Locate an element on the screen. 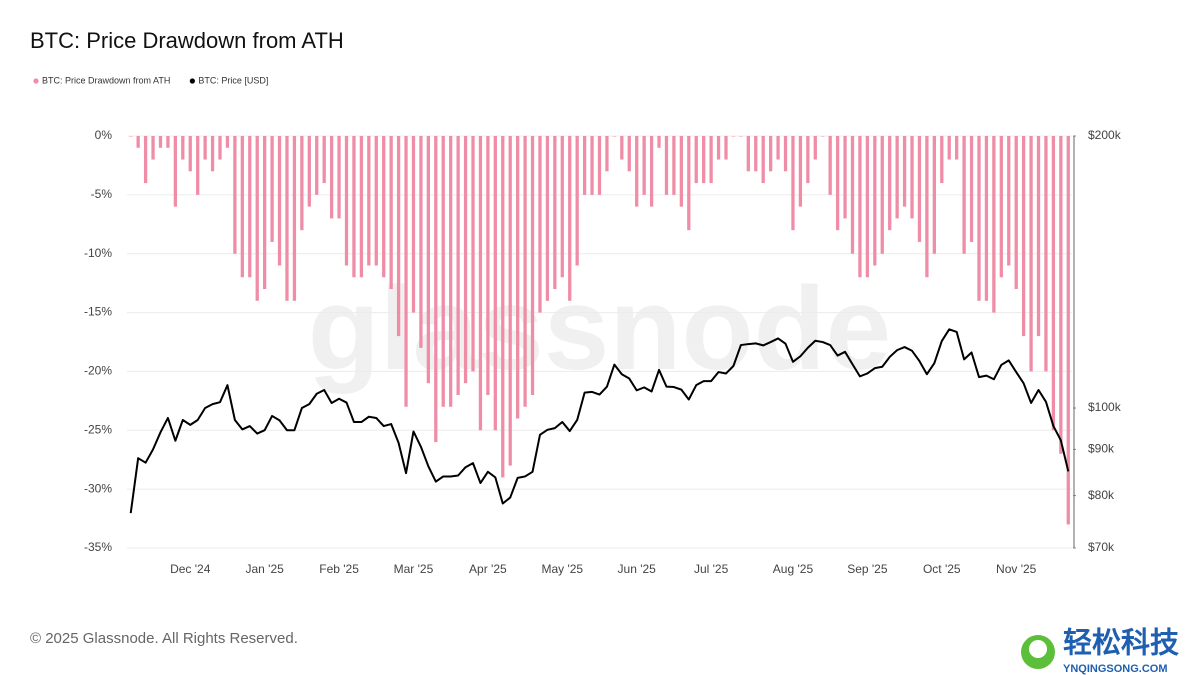  legend-label: BTC: Price [USD] is located at coordinates (233, 80).